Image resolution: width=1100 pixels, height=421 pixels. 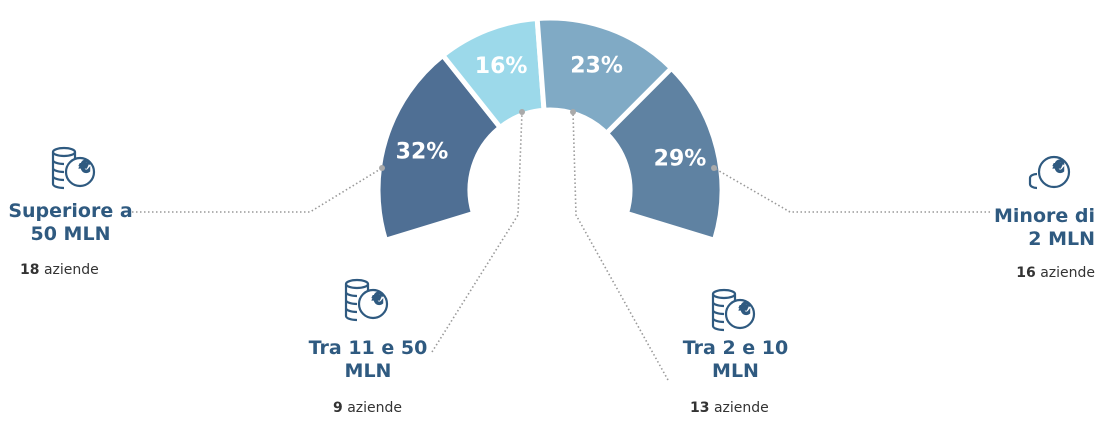 I want to click on category-label: Tra 11 e 50 MLN, so click(x=368, y=359).